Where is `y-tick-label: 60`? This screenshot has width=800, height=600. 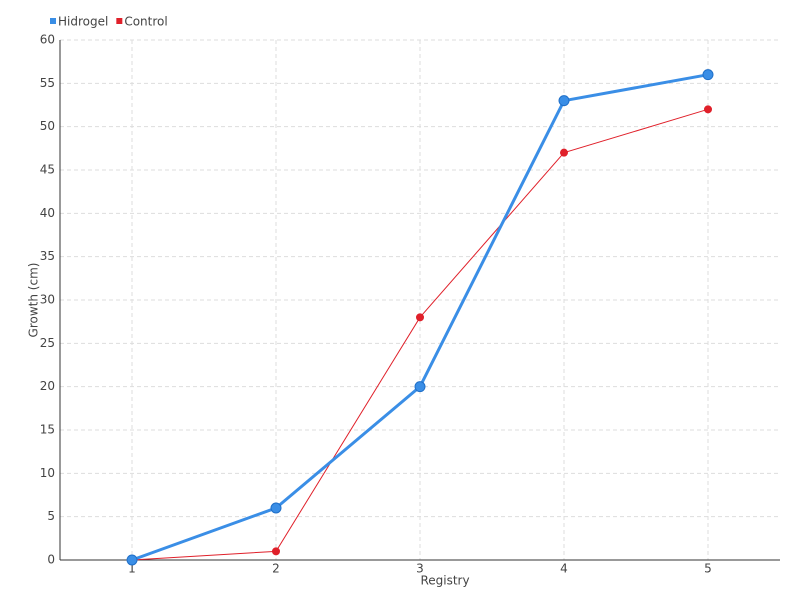 y-tick-label: 60 is located at coordinates (47, 40).